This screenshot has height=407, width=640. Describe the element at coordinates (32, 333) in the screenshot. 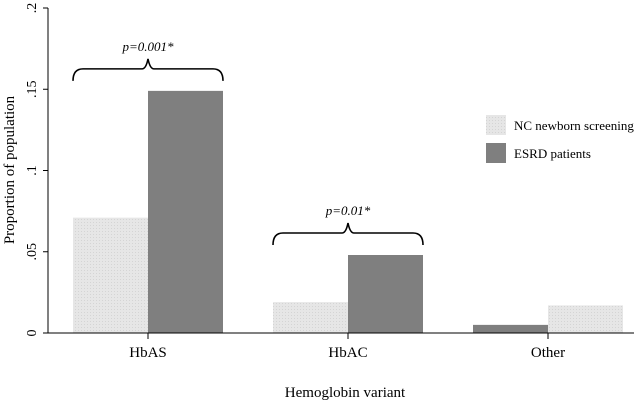

I see `y-tick-label: 0` at that location.